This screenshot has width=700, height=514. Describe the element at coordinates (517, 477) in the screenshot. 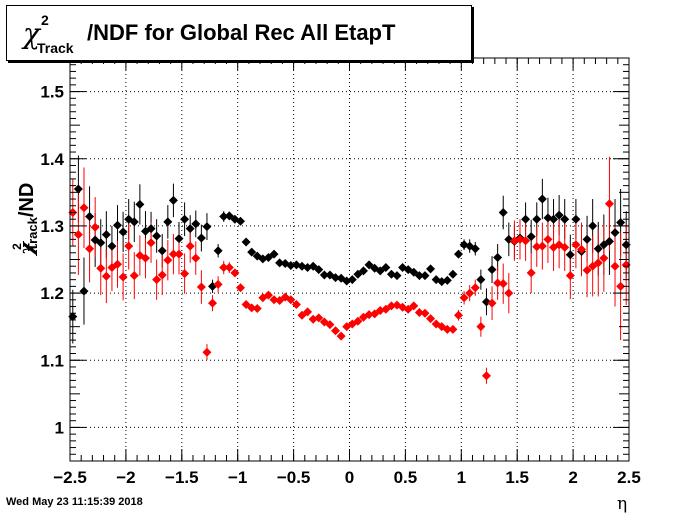

I see `x-tick-label: 1.5` at that location.